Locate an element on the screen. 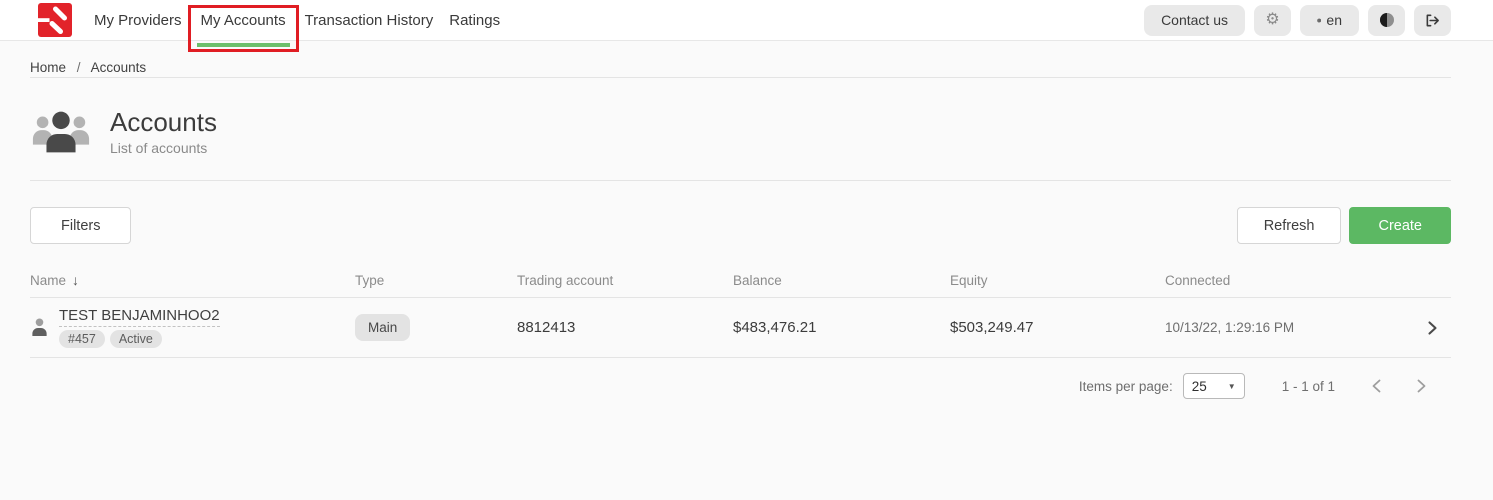 This screenshot has width=1493, height=500. contrast-button is located at coordinates (1386, 20).